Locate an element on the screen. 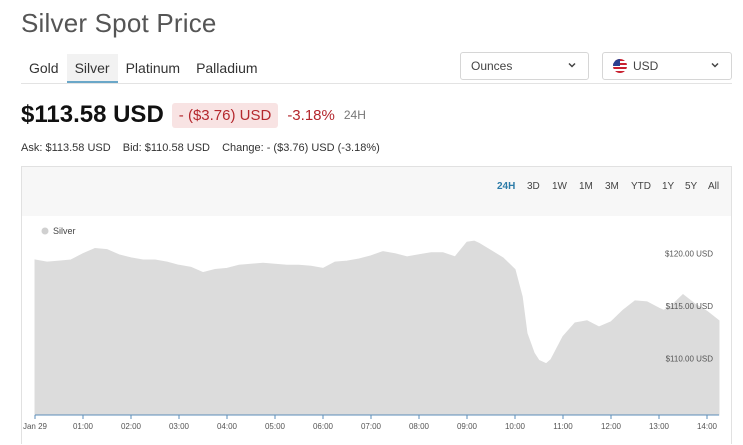  range-3d-button: 3D is located at coordinates (533, 186).